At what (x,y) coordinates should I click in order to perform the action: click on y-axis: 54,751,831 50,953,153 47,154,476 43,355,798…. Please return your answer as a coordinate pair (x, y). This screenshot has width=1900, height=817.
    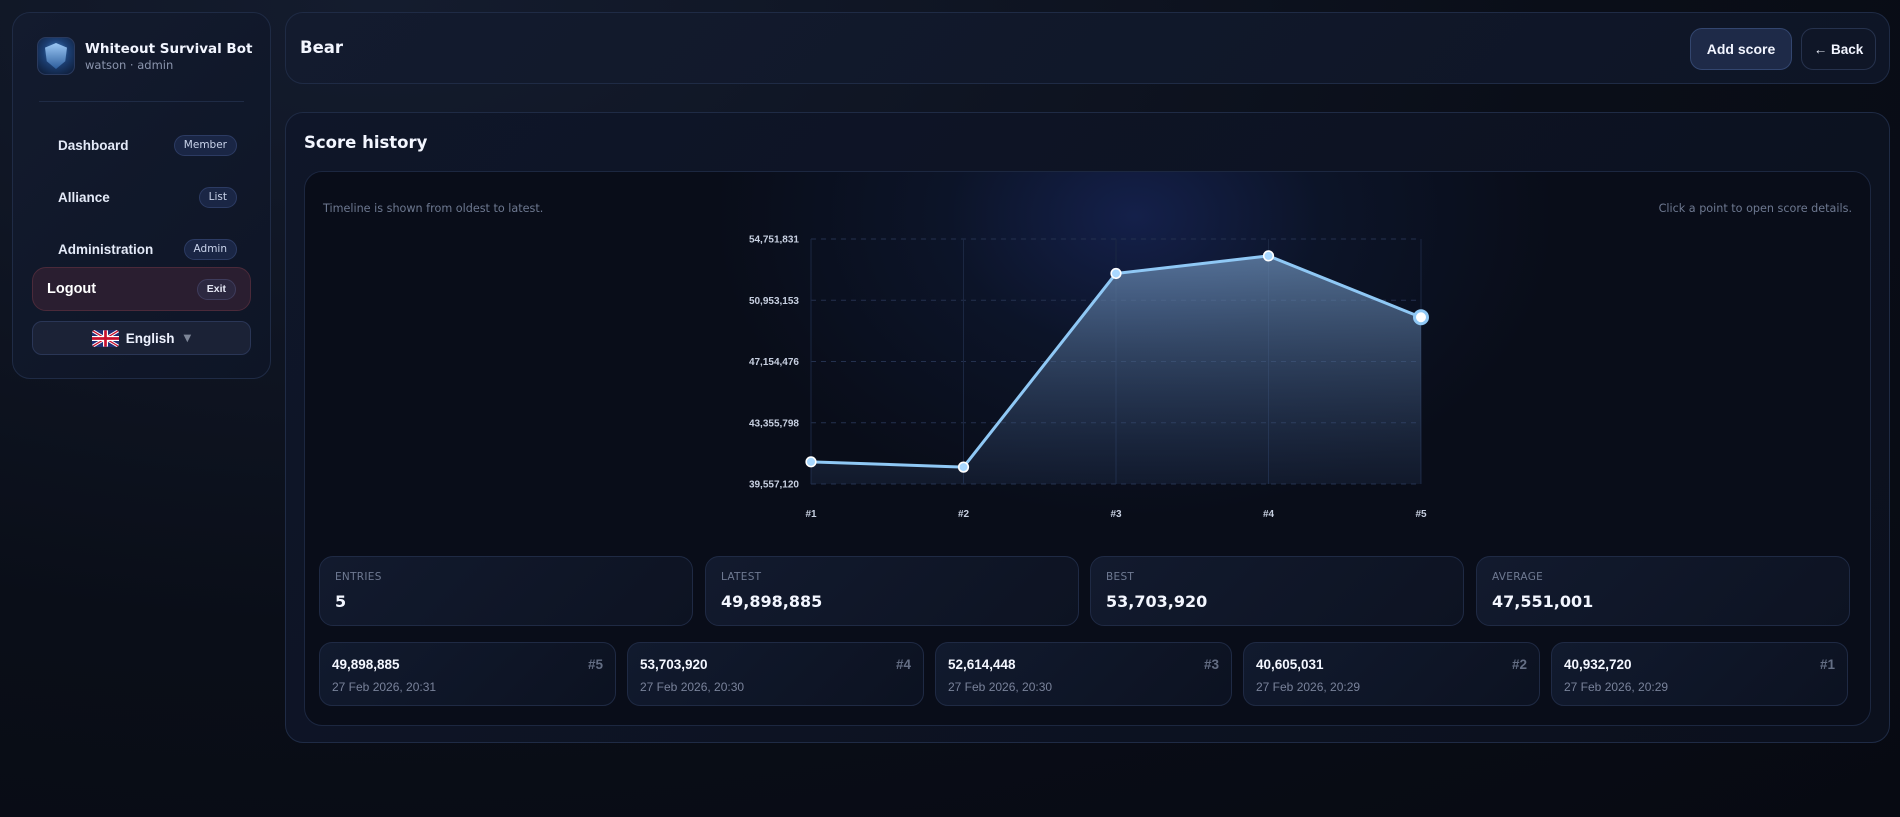
    Looking at the image, I should click on (774, 363).